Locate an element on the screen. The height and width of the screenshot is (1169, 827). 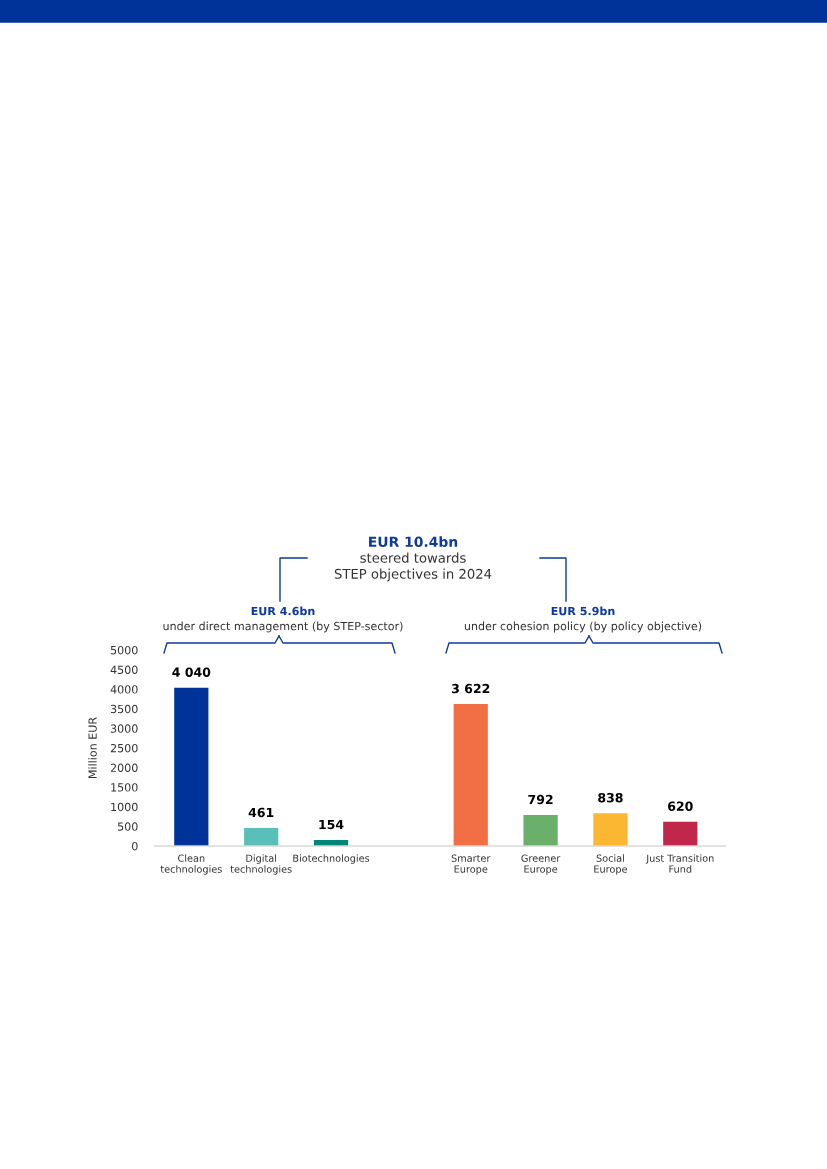
y-axis-title: Million EUR is located at coordinates (92, 747).